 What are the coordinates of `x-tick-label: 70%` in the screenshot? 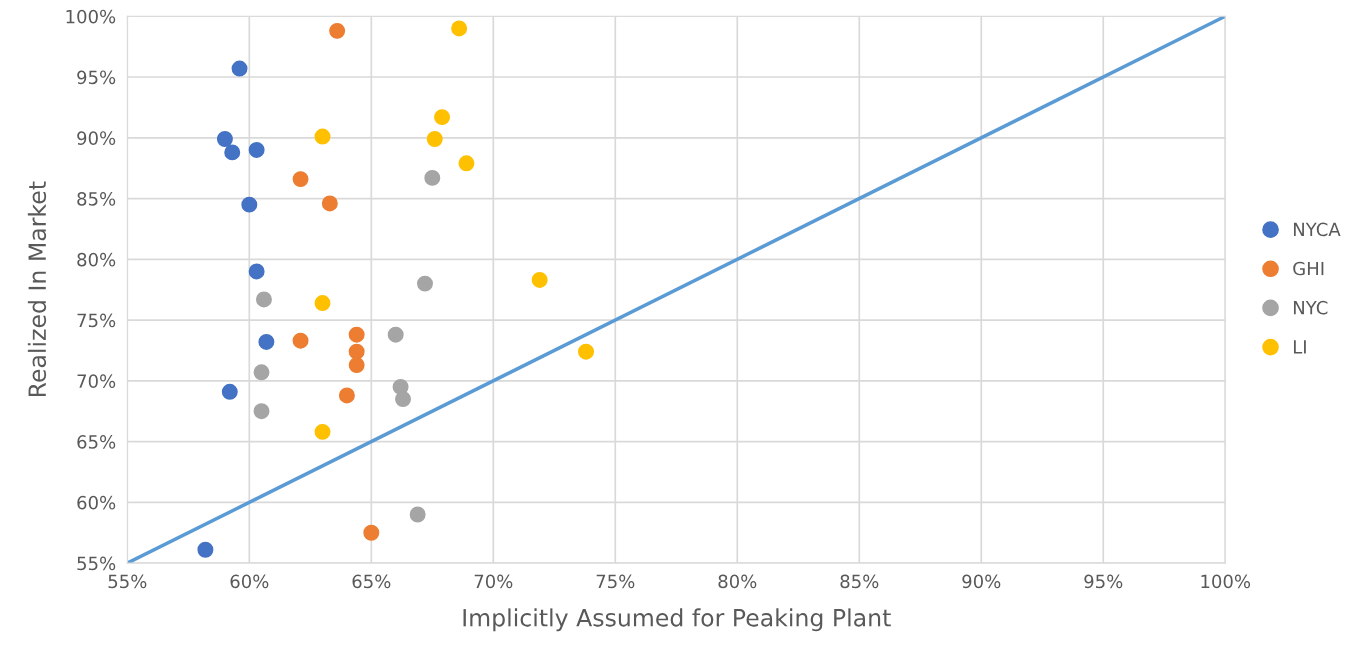 It's located at (493, 581).